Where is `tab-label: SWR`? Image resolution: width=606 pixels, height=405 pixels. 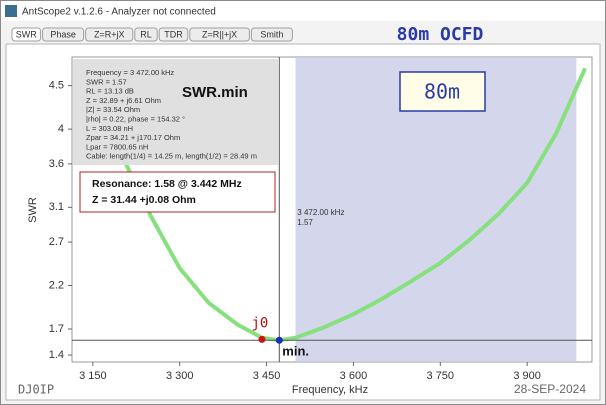
tab-label: SWR is located at coordinates (26, 34).